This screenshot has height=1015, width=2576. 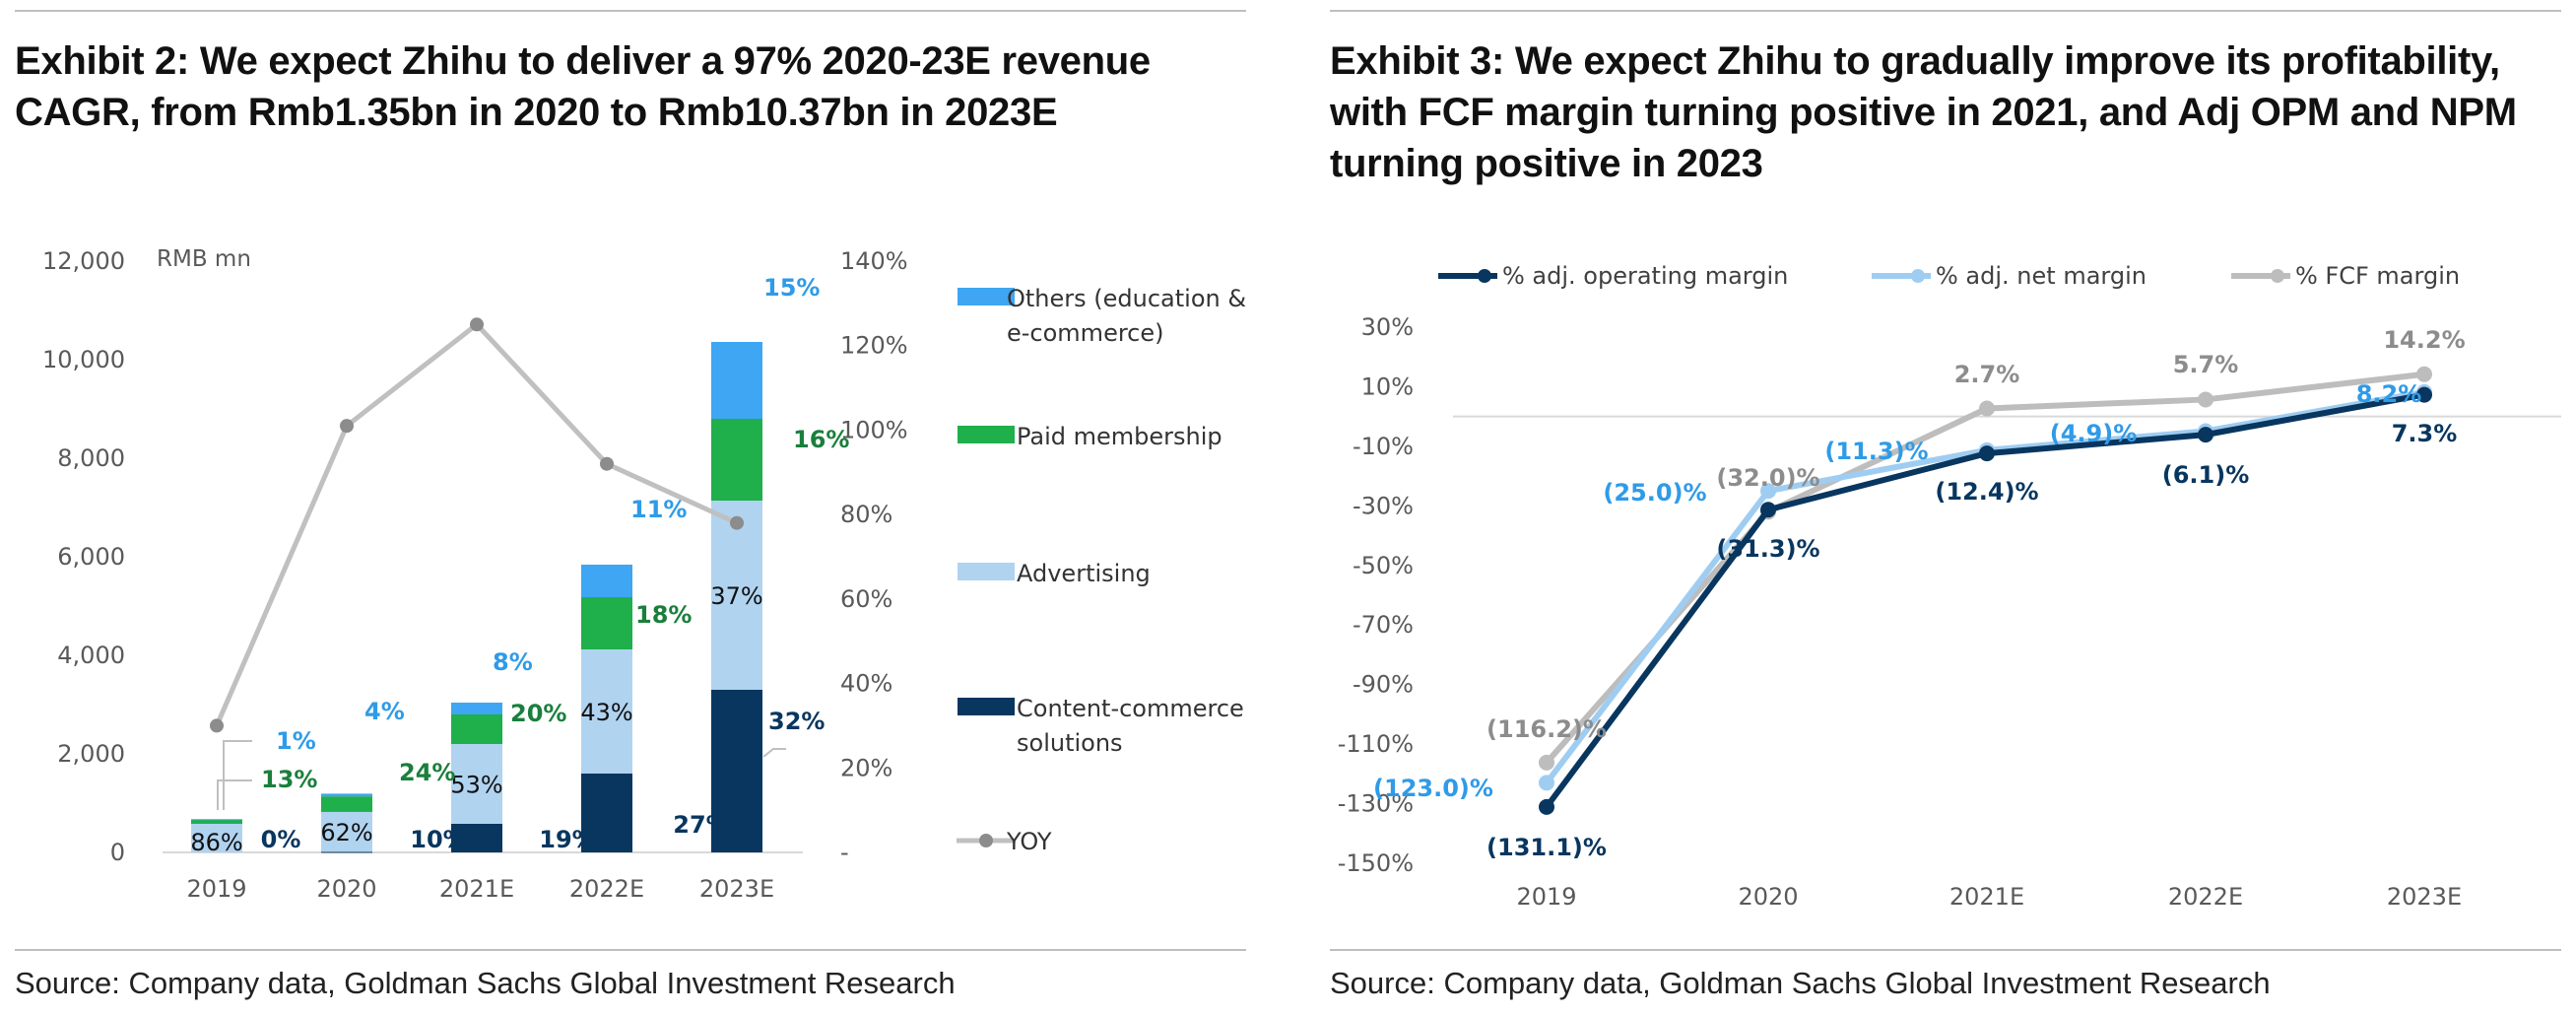 What do you see at coordinates (2042, 276) in the screenshot?
I see `legend-label: % adj. net margin` at bounding box center [2042, 276].